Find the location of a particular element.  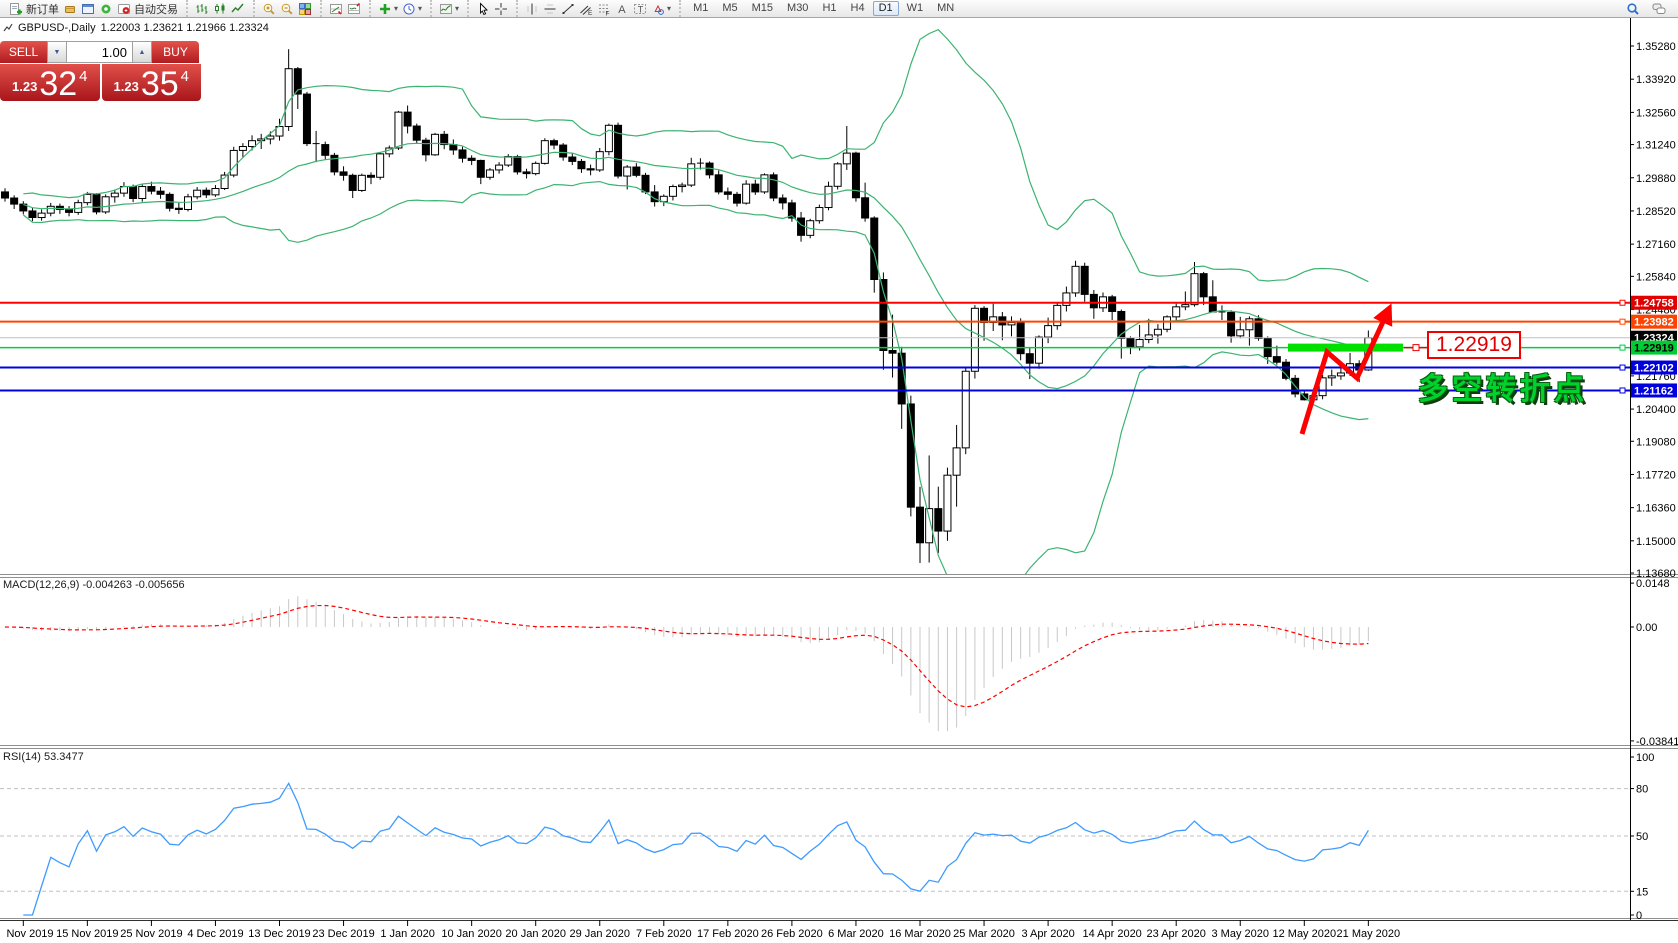

toolbar-group-zoom is located at coordinates (285, 8).